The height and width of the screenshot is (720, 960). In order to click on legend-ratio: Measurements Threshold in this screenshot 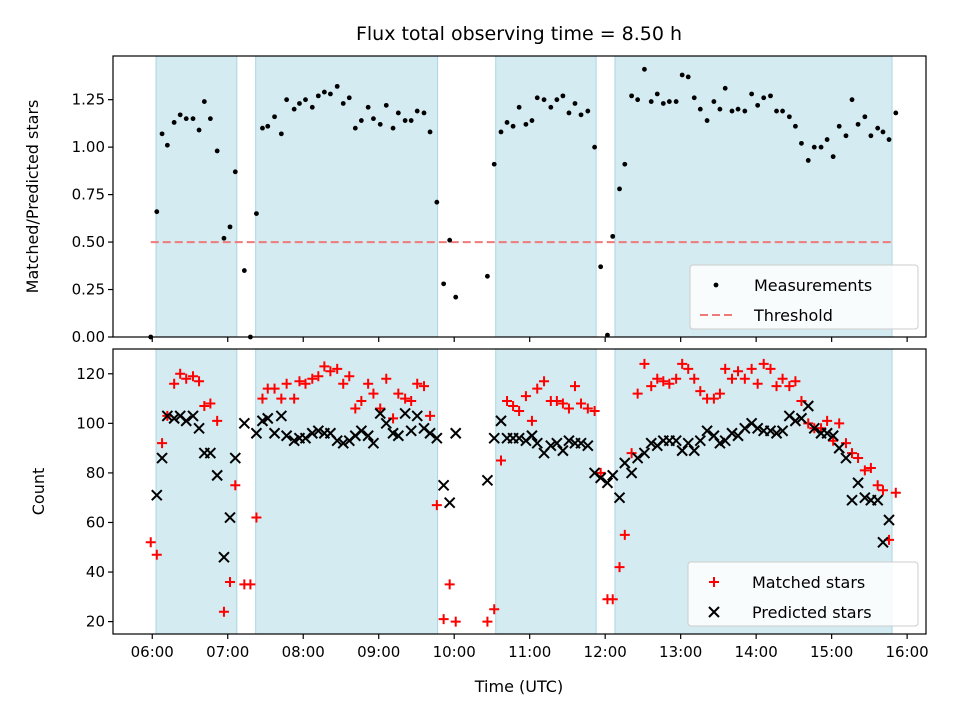, I will do `click(804, 297)`.